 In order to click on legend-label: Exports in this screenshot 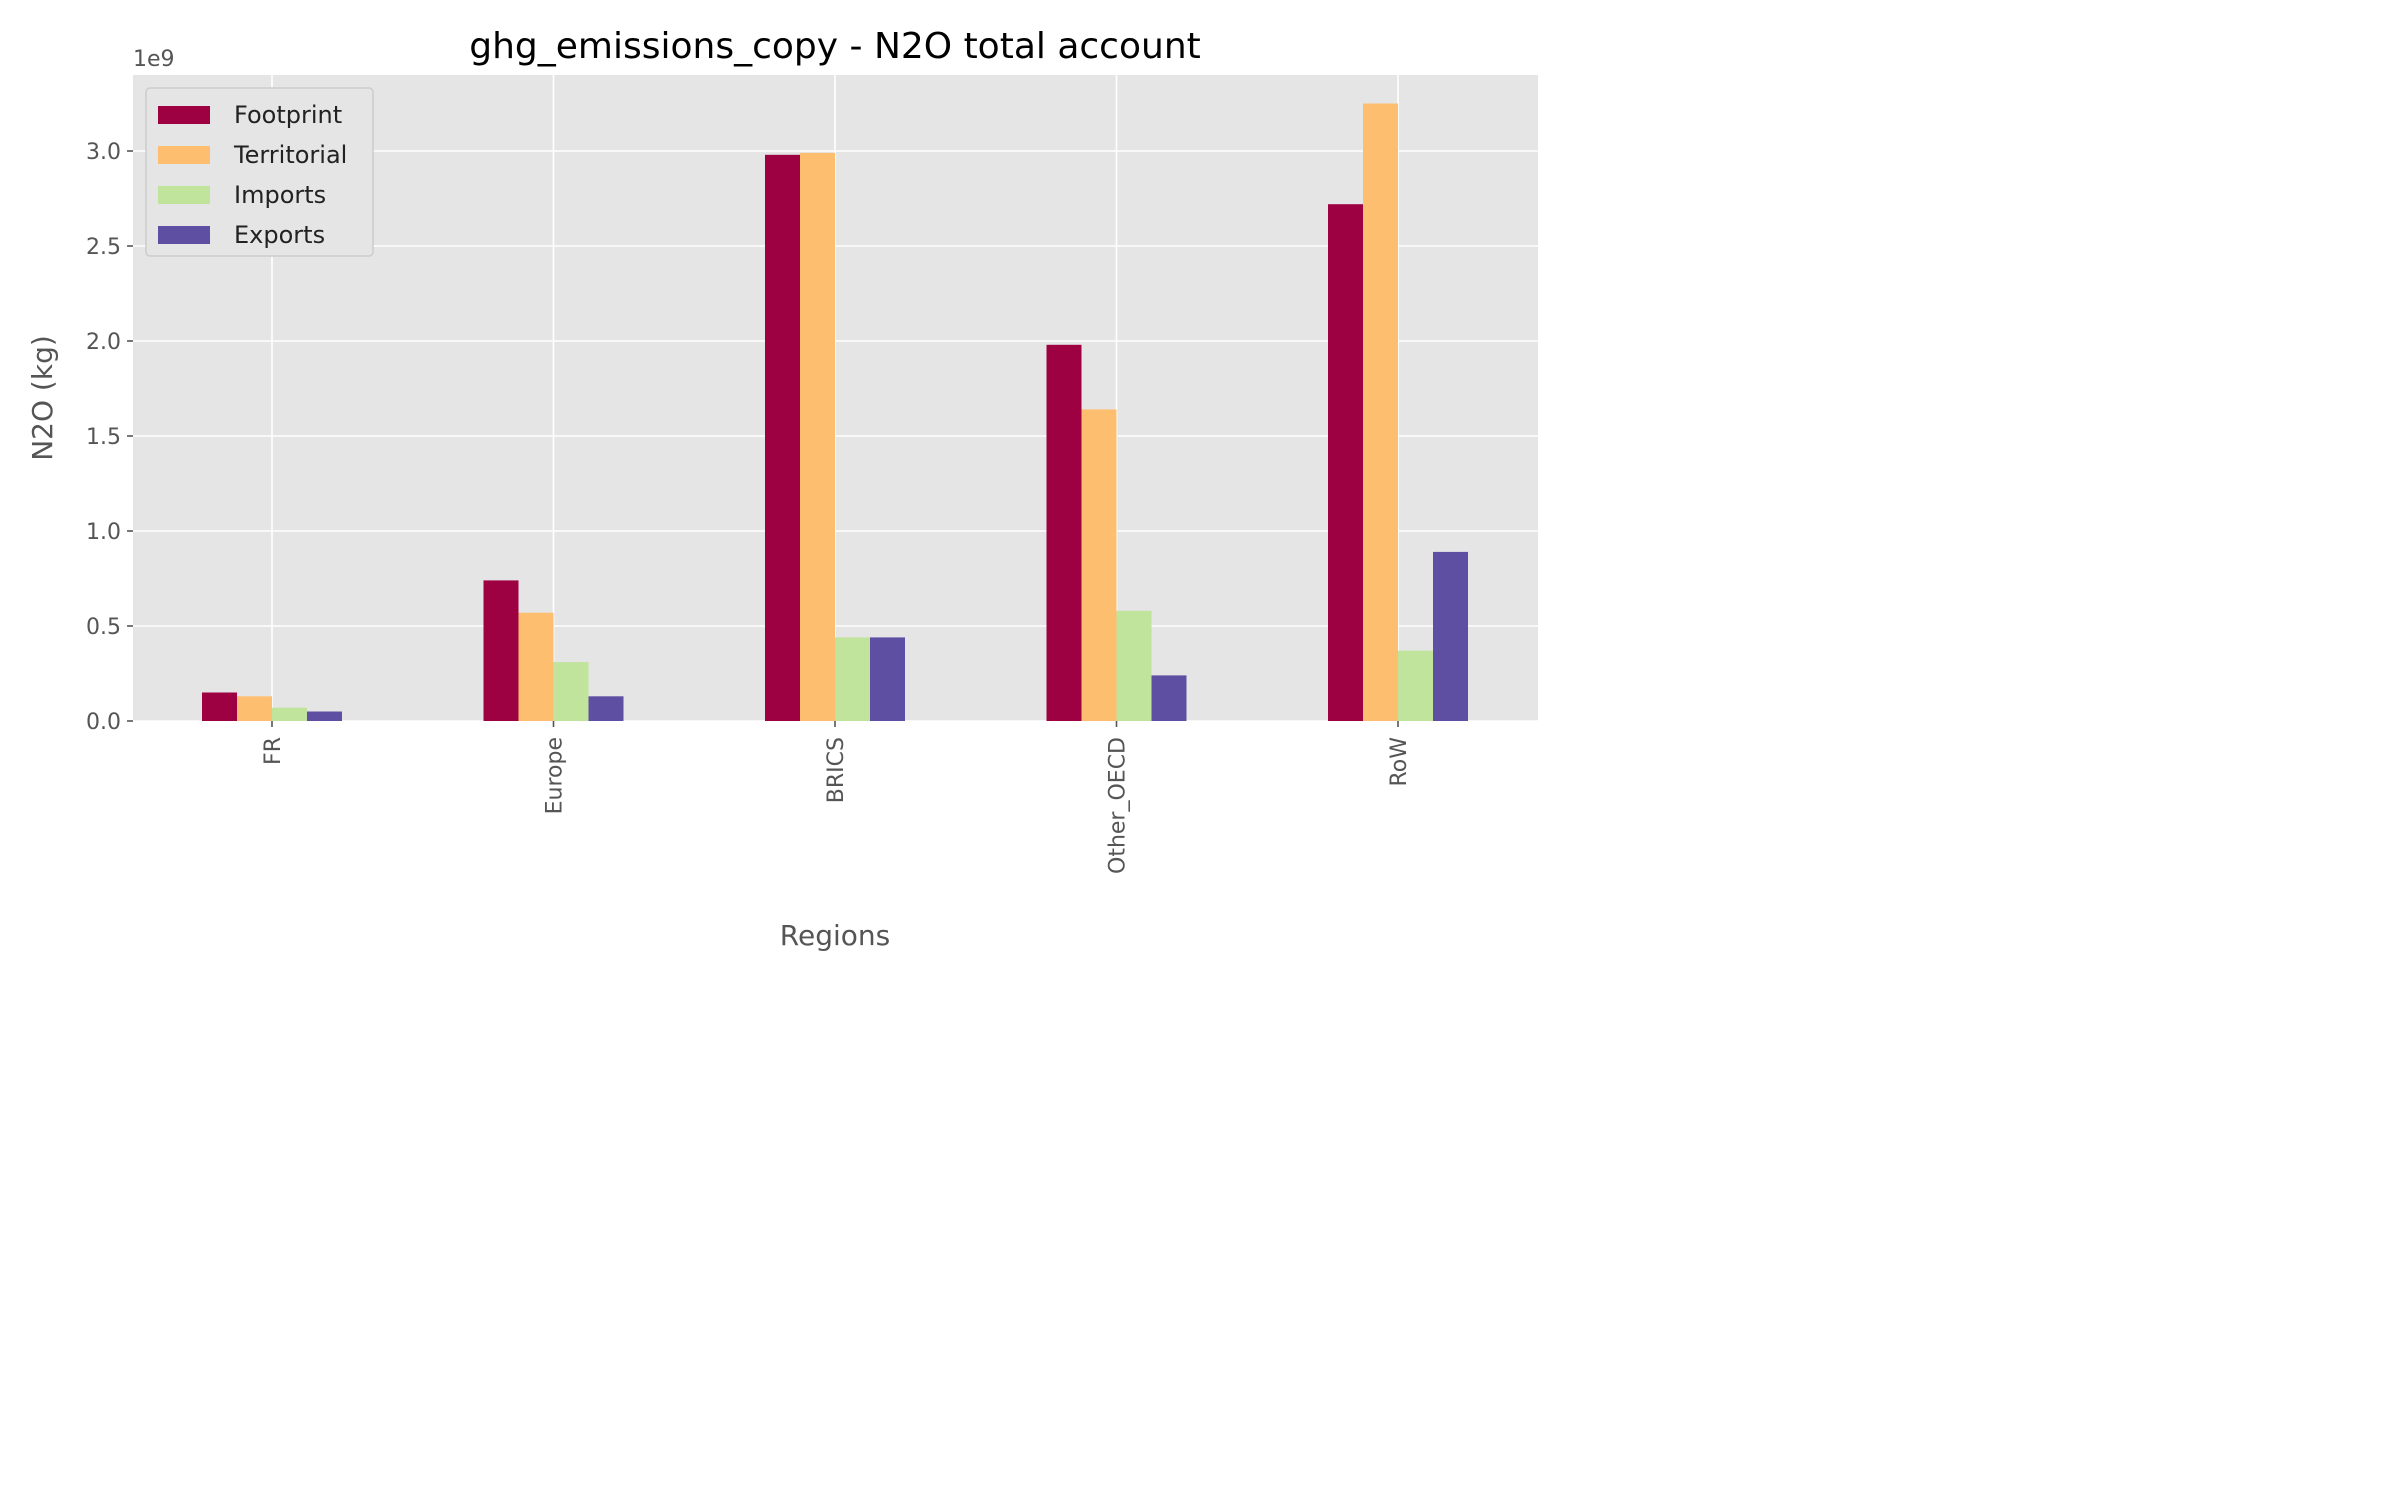, I will do `click(279, 235)`.